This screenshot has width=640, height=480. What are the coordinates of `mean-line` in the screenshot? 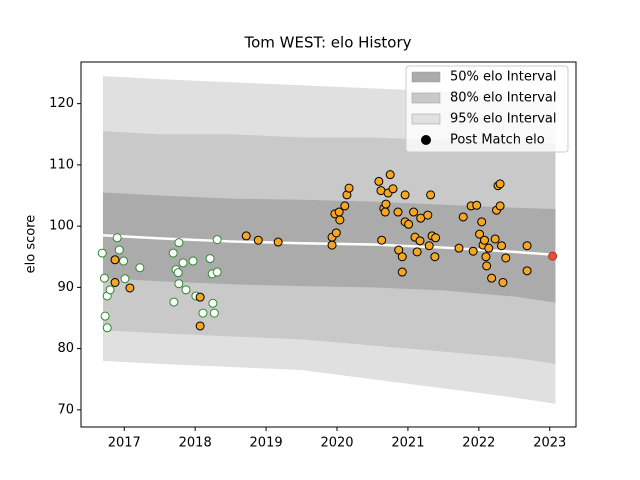 It's located at (329, 245).